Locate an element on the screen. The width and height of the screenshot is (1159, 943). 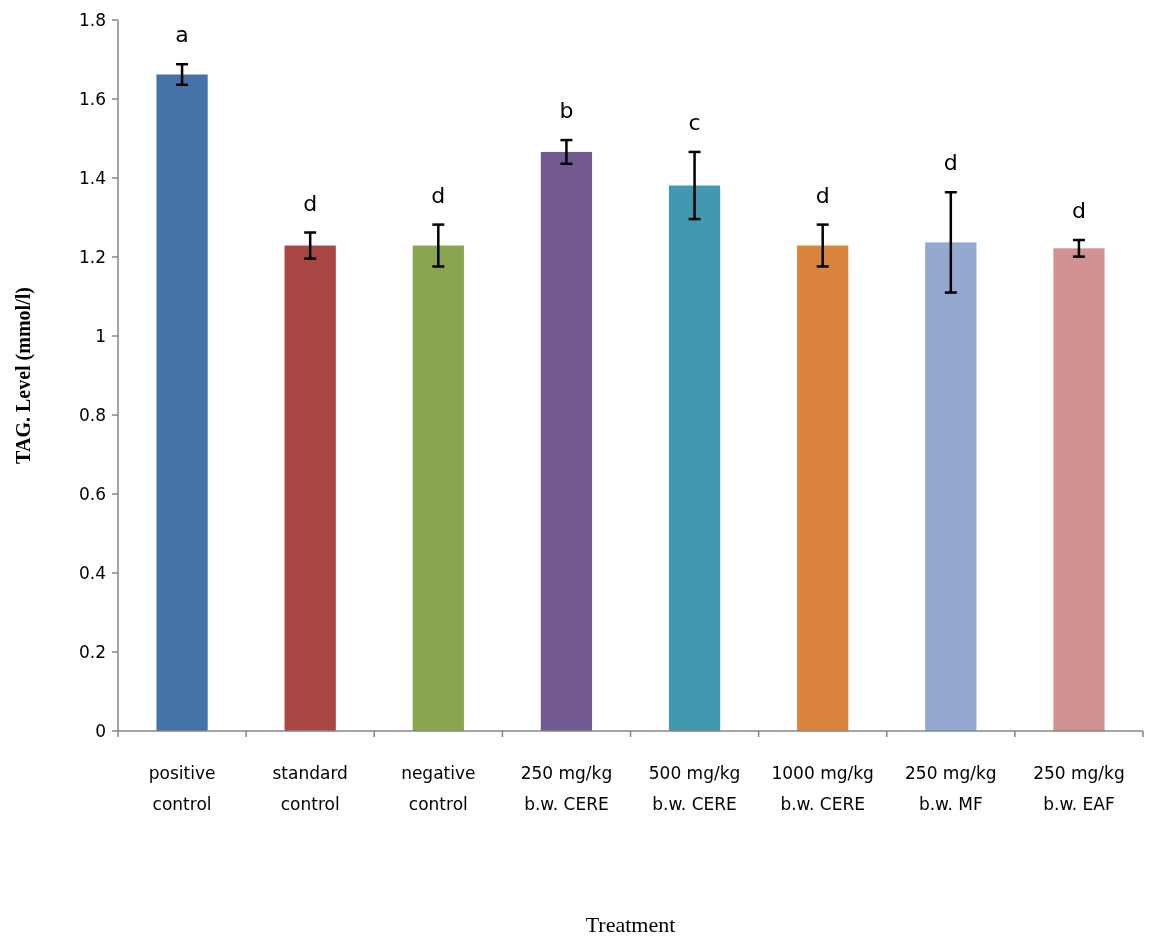
x-axis-title: Treatment is located at coordinates (630, 924).